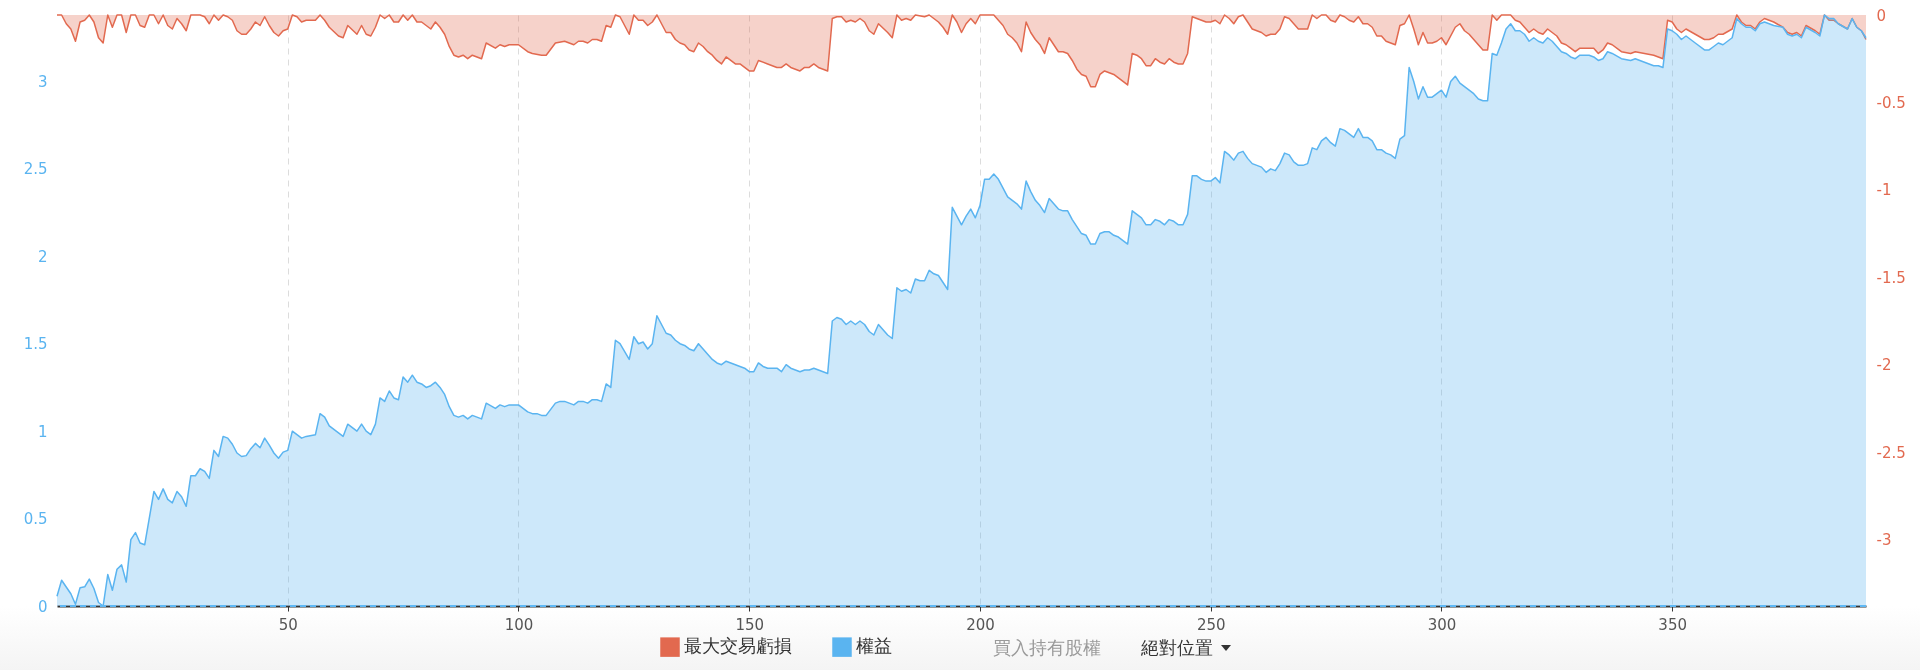  Describe the element at coordinates (1442, 624) in the screenshot. I see `x-tick-label: 300` at that location.